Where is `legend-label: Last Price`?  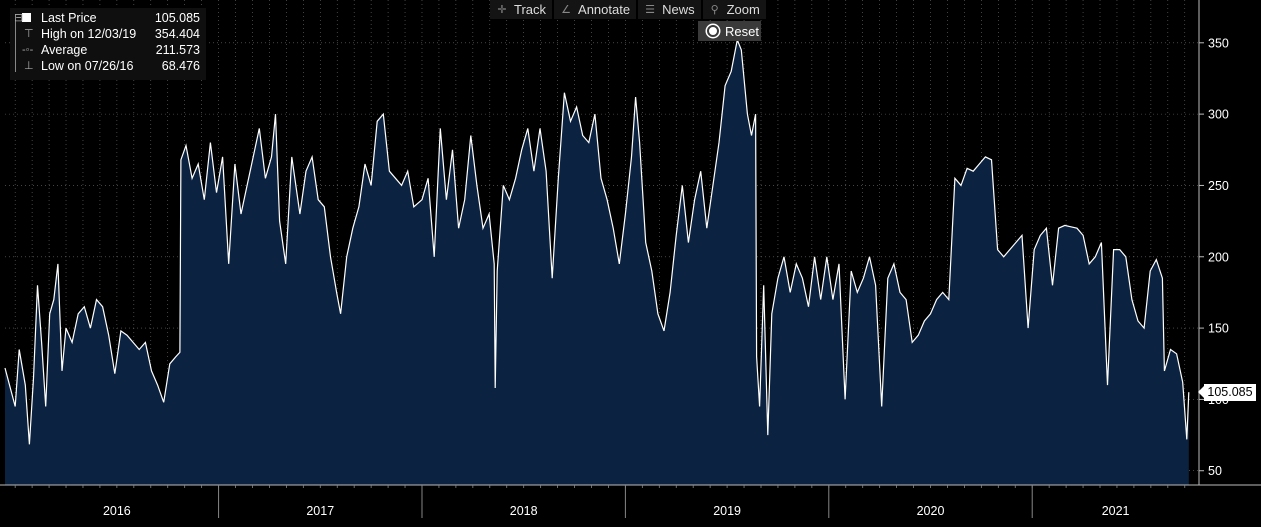
legend-label: Last Price is located at coordinates (69, 18).